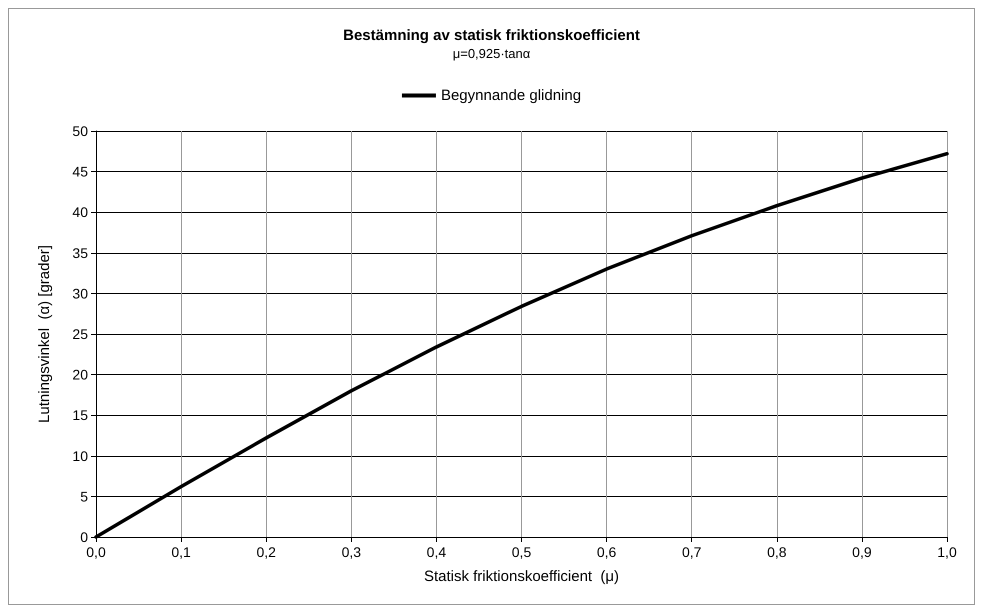  I want to click on x-tick-label: 0,5, so click(522, 552).